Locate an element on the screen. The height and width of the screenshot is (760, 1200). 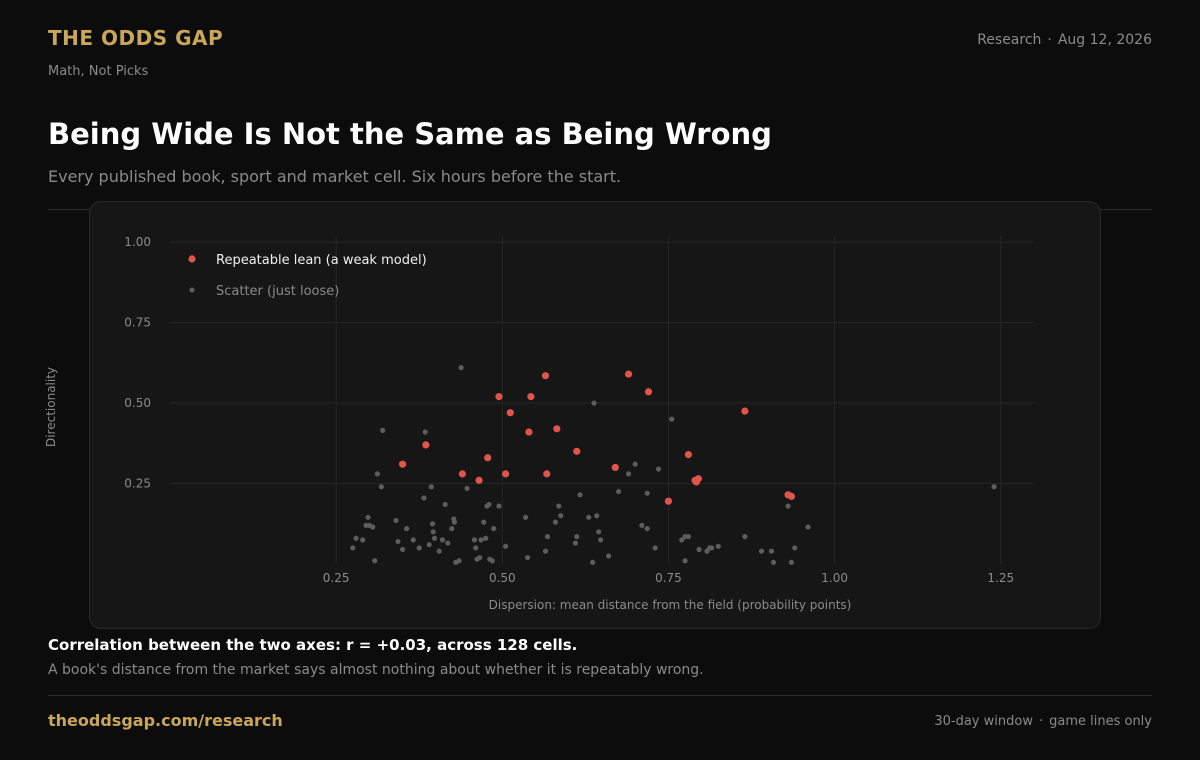
footer-link: theoddsgap.com/research is located at coordinates (165, 720).